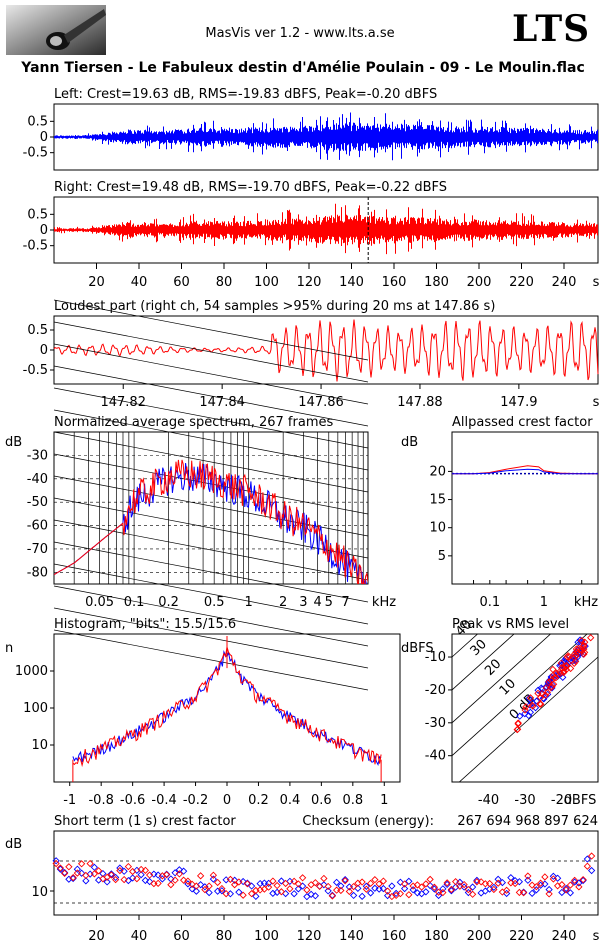 Image resolution: width=606 pixels, height=946 pixels. Describe the element at coordinates (266, 936) in the screenshot. I see `x-tick-label: 100` at that location.